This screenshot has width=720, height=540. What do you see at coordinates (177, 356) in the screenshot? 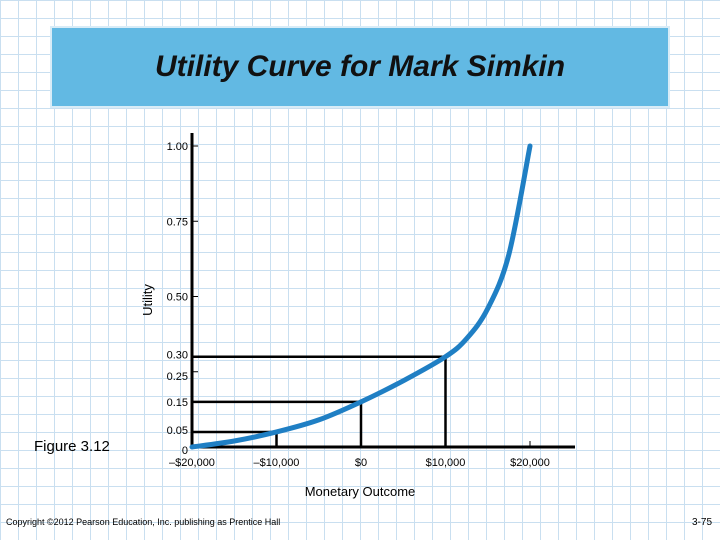
I see `y-tick-label: 0.30` at bounding box center [177, 356].